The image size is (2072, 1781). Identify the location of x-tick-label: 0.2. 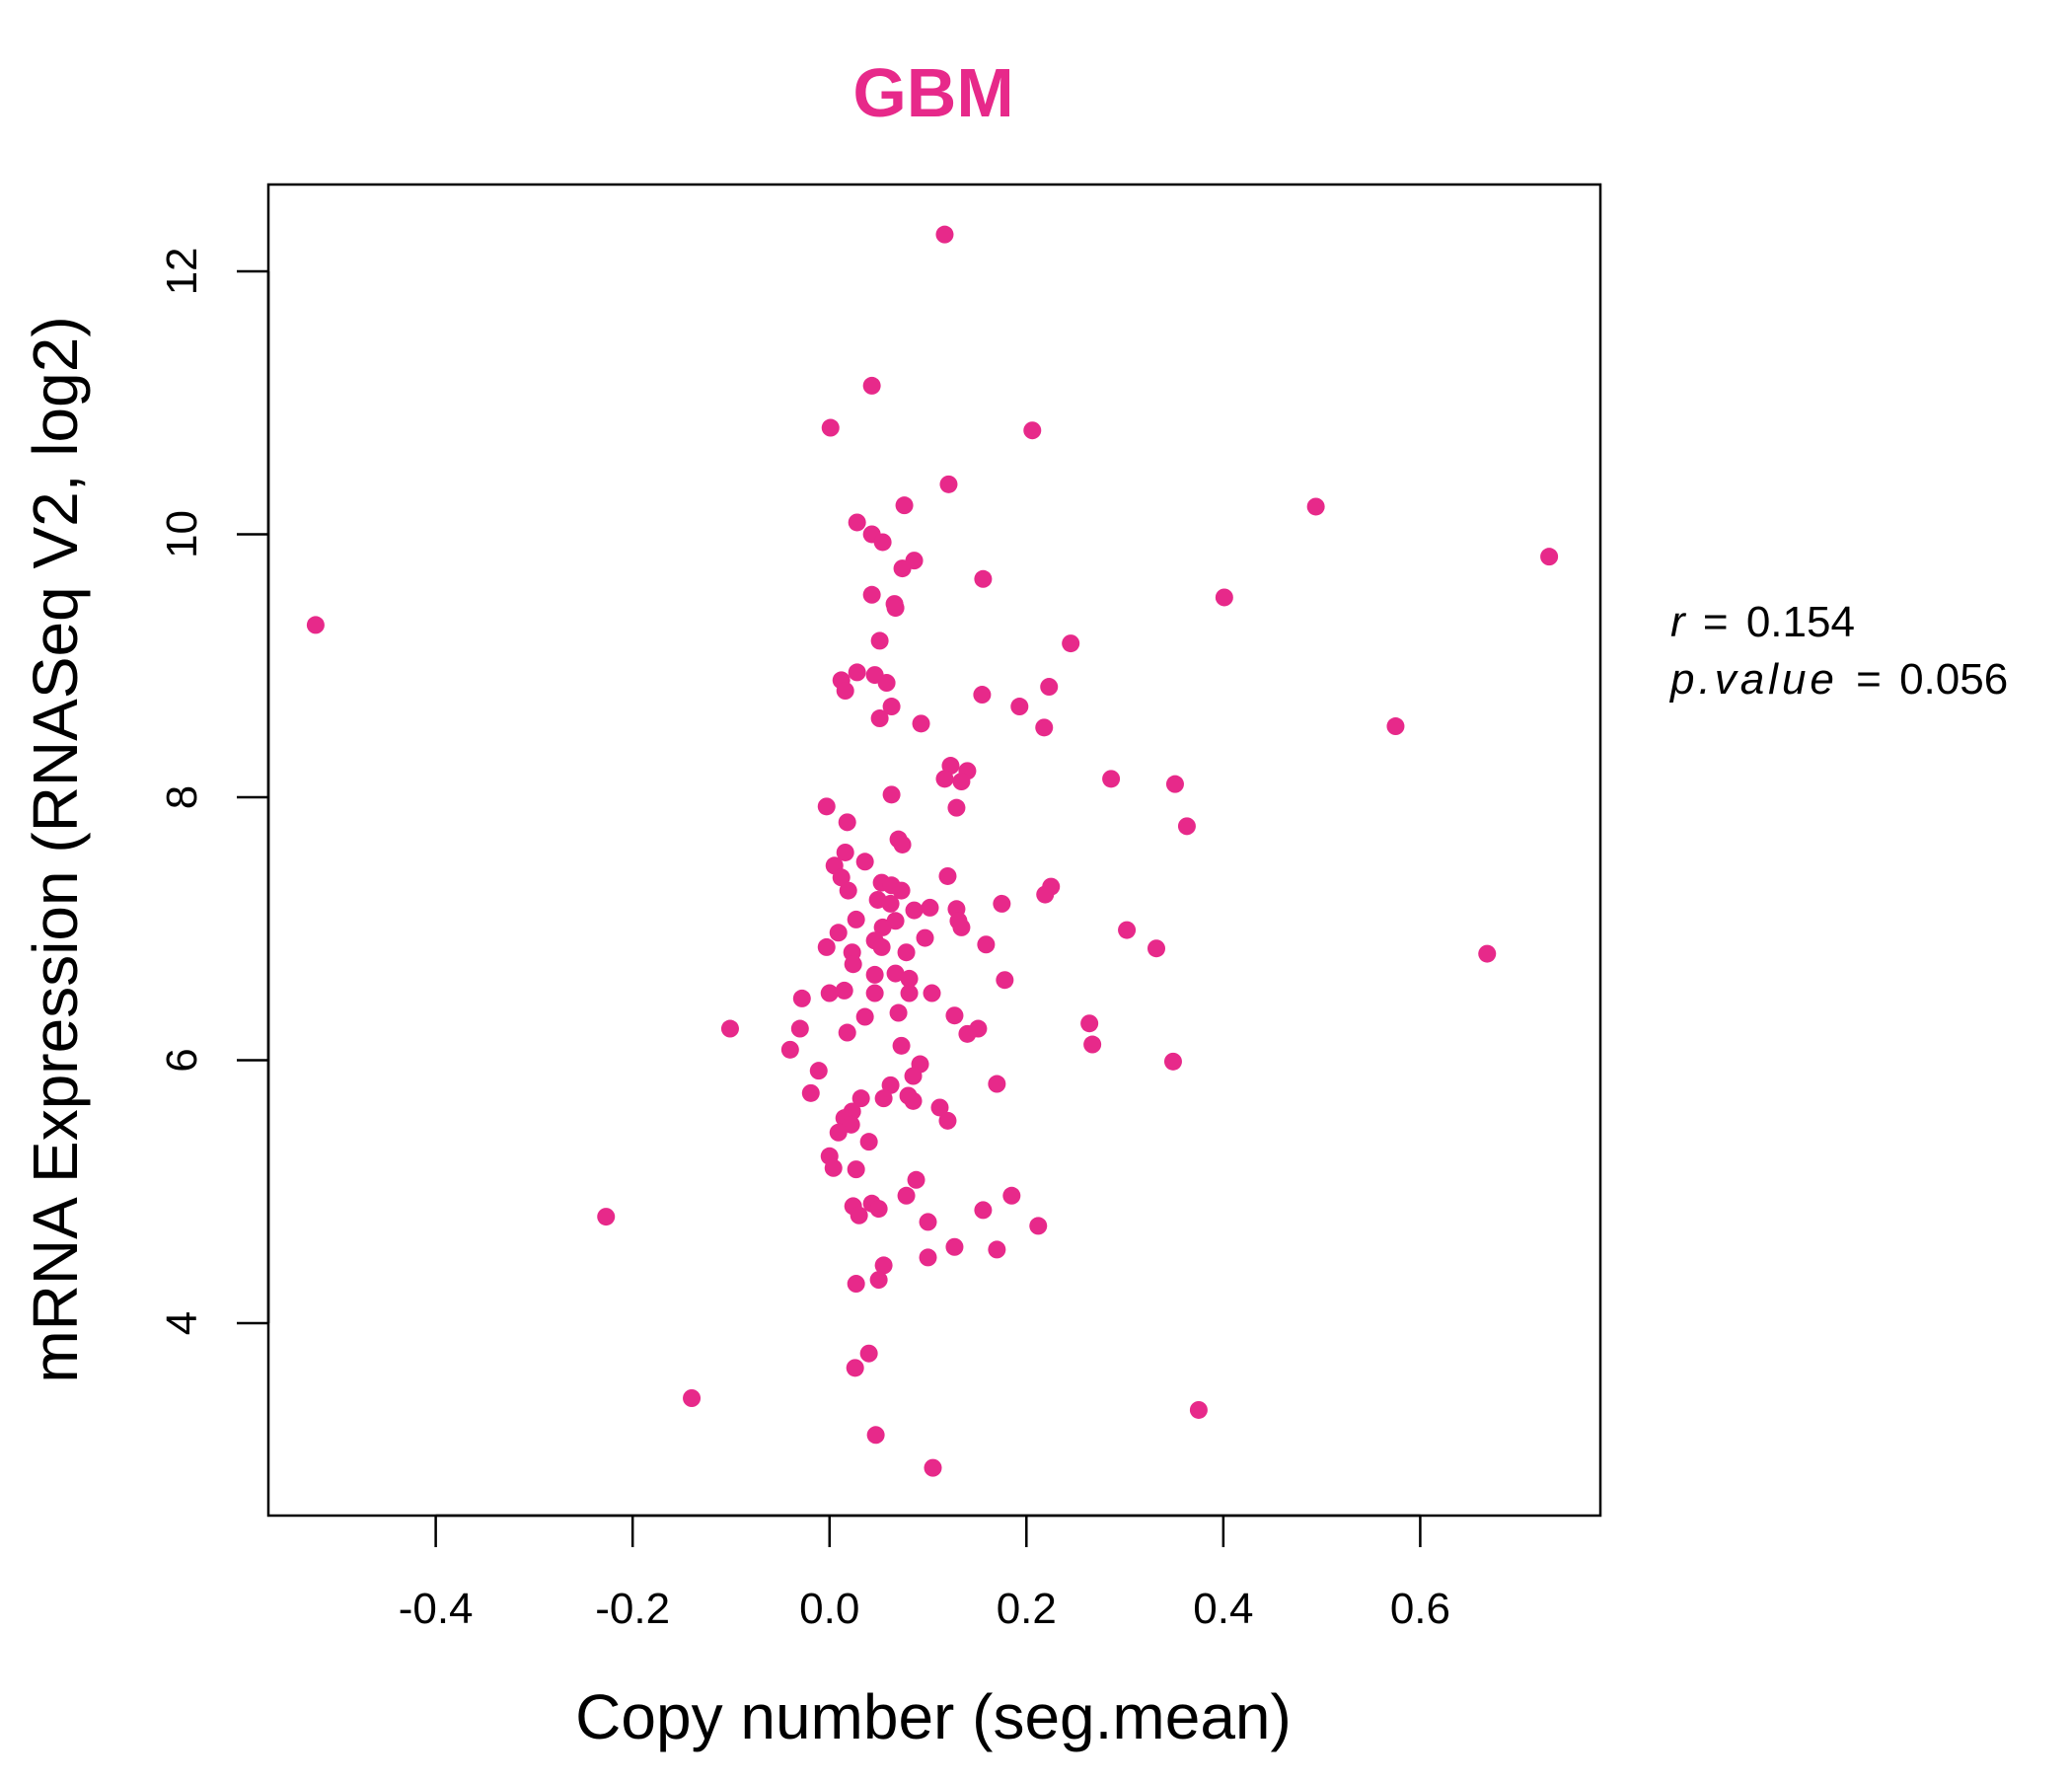
(1027, 1609).